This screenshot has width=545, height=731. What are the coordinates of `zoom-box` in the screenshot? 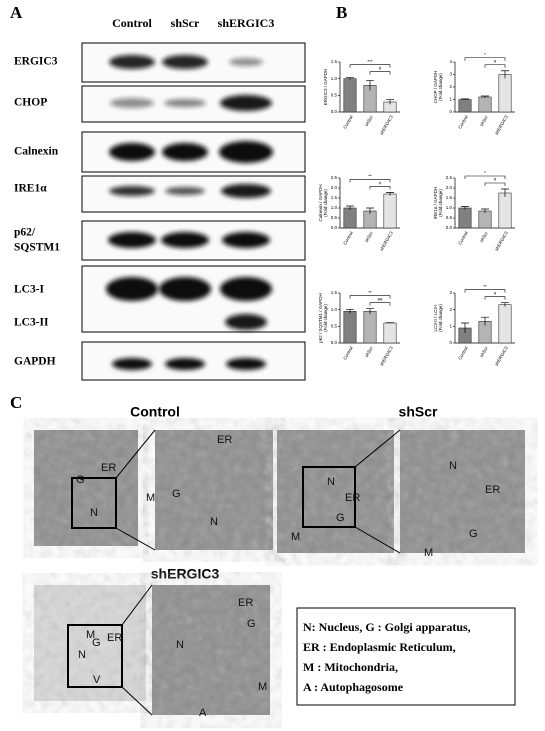 It's located at (94, 503).